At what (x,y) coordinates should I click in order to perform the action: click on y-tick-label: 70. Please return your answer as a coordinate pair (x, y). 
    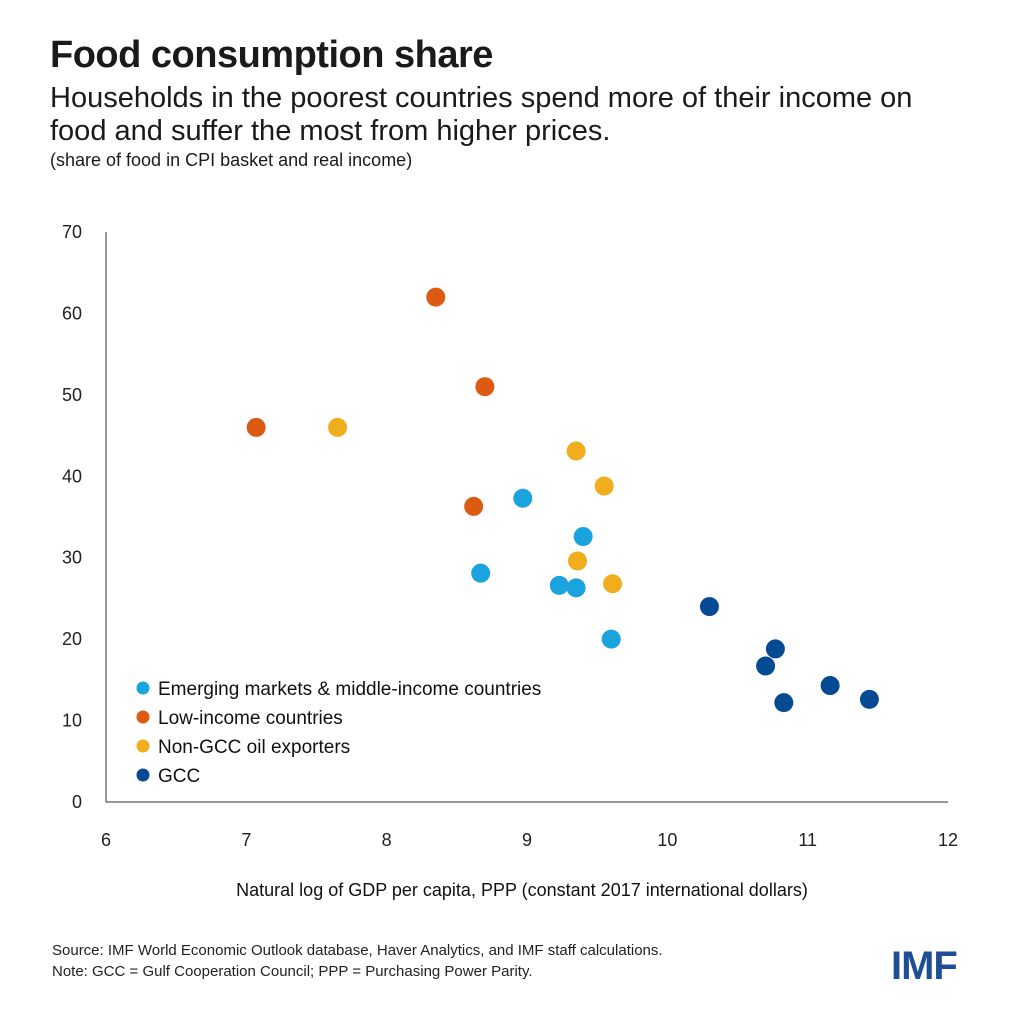
    Looking at the image, I should click on (72, 232).